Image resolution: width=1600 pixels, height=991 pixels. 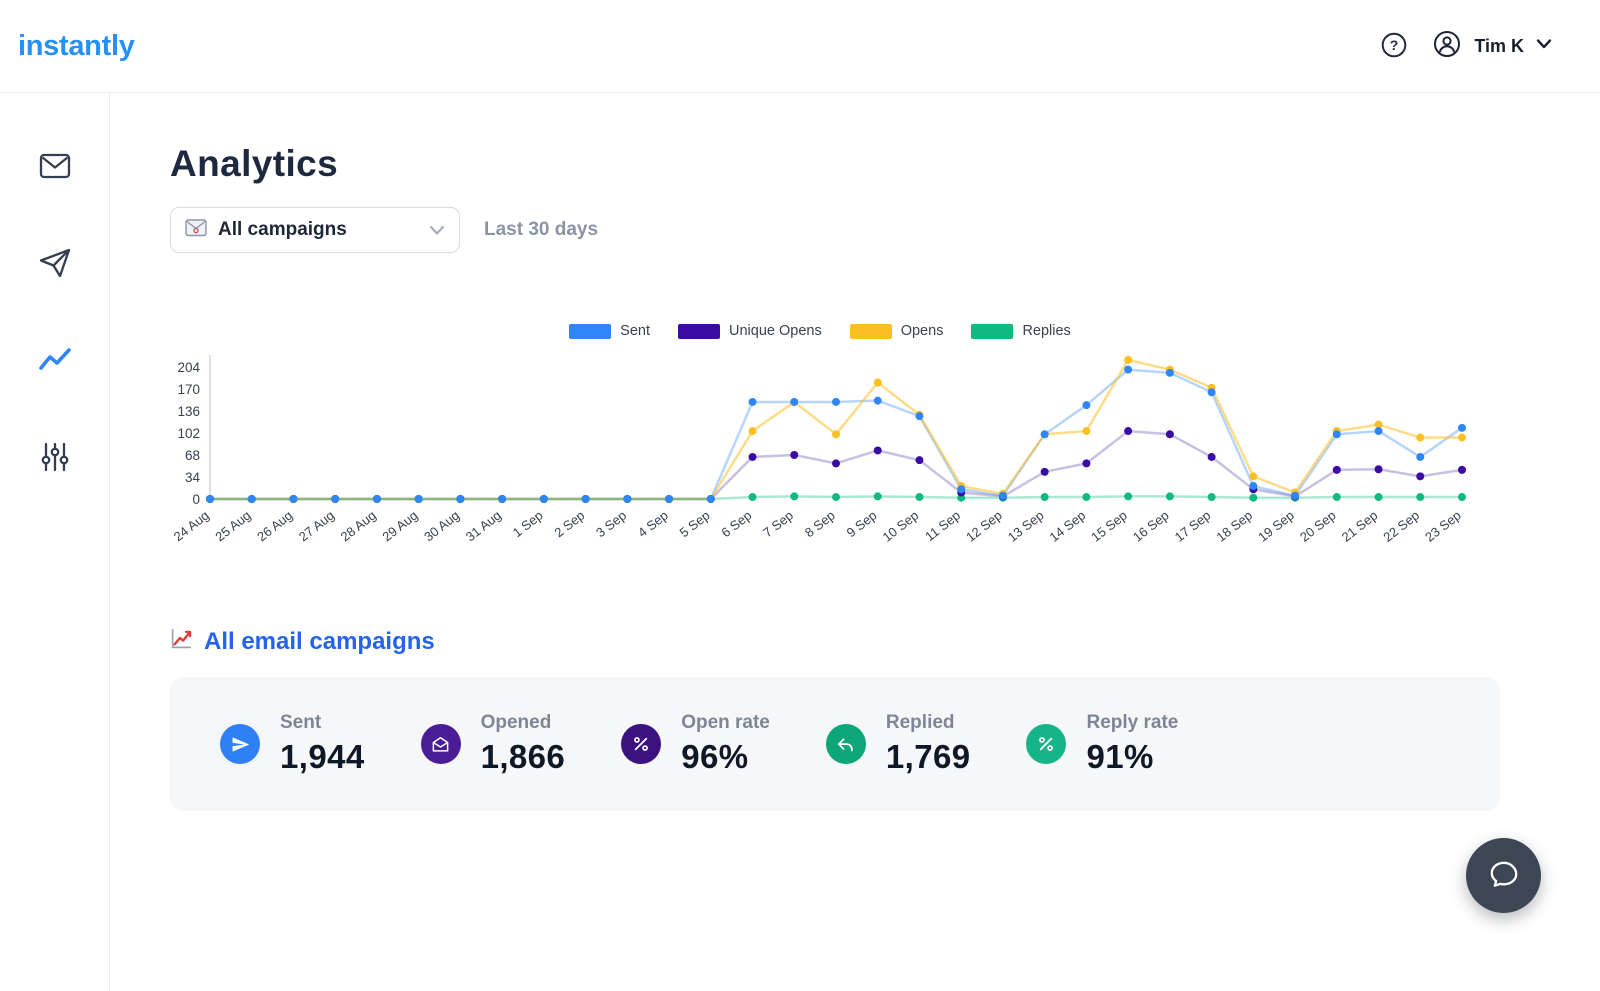 What do you see at coordinates (922, 331) in the screenshot?
I see `legend-label: Opens` at bounding box center [922, 331].